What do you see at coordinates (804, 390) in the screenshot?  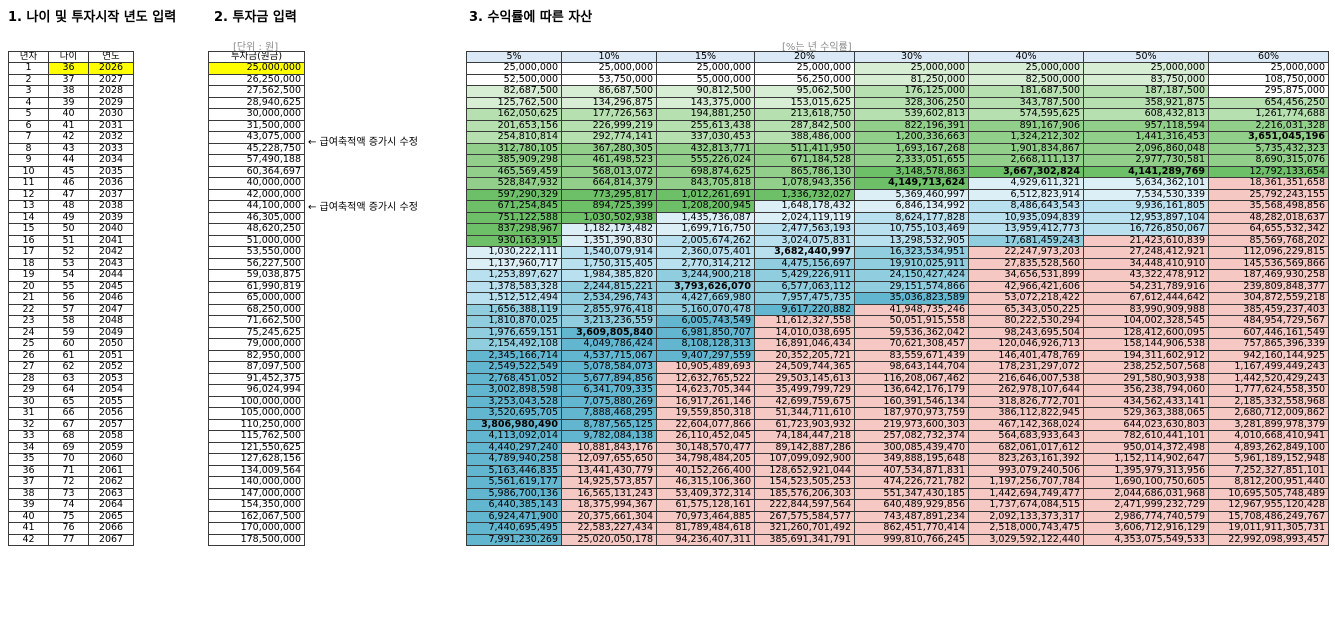 I see `asset-value-cell: 35,499,799,729` at bounding box center [804, 390].